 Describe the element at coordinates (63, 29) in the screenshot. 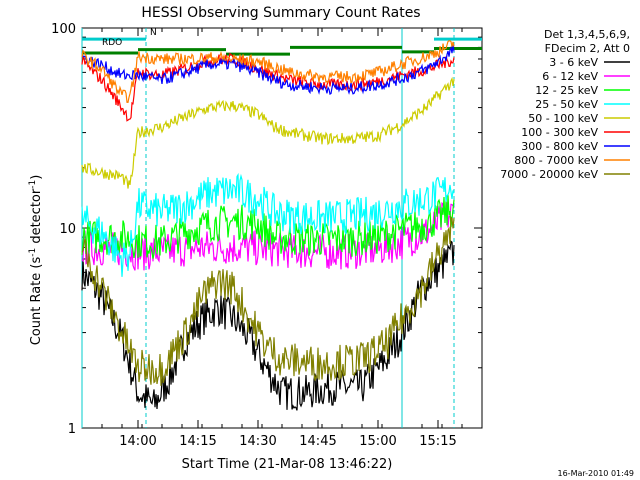

I see `y-tick-label: 100` at that location.